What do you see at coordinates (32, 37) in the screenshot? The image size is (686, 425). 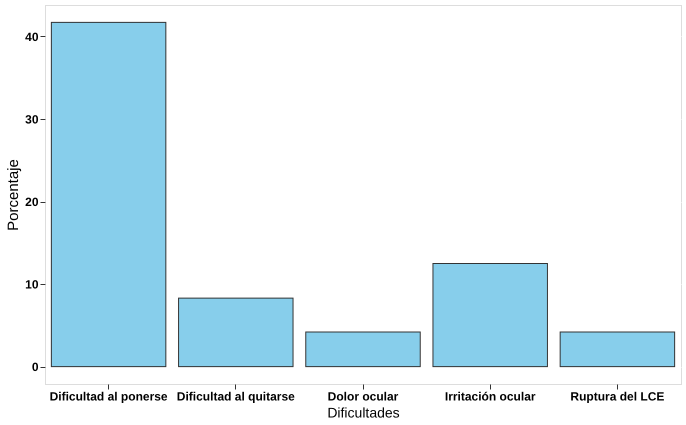 I see `y-tick-label: 40` at bounding box center [32, 37].